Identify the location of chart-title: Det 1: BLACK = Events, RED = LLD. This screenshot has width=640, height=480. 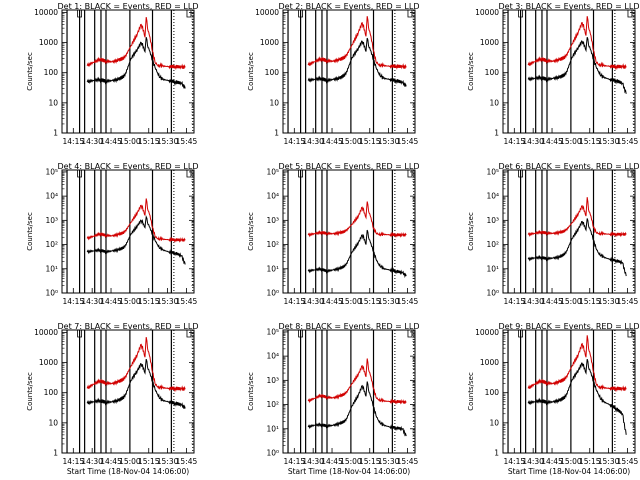
(128, 6).